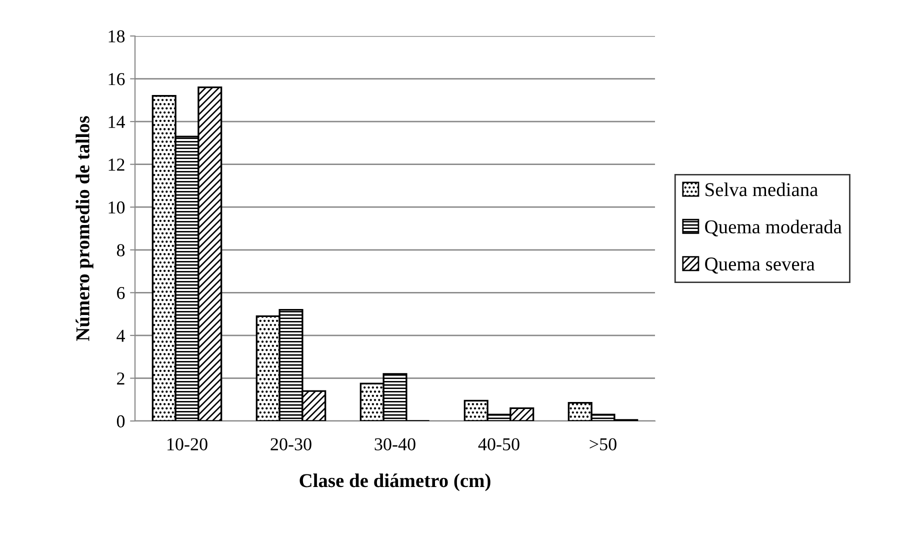 This screenshot has height=548, width=900. Describe the element at coordinates (120, 378) in the screenshot. I see `y-tick-label: 2` at that location.